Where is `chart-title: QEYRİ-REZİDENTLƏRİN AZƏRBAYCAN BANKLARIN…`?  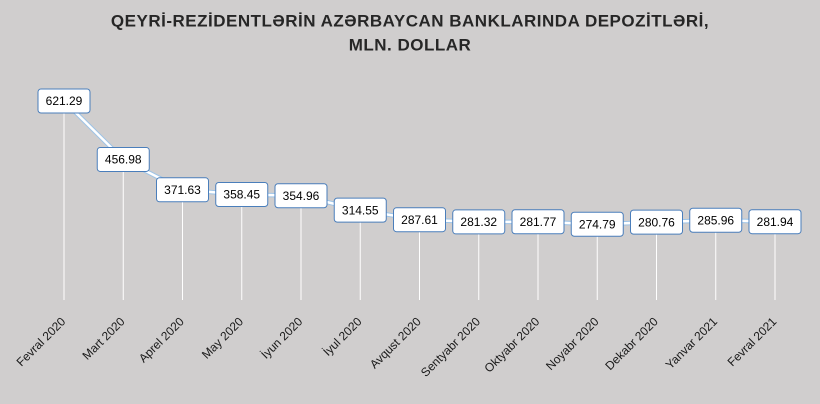
chart-title: QEYRİ-REZİDENTLƏRİN AZƏRBAYCAN BANKLARIN… is located at coordinates (410, 20).